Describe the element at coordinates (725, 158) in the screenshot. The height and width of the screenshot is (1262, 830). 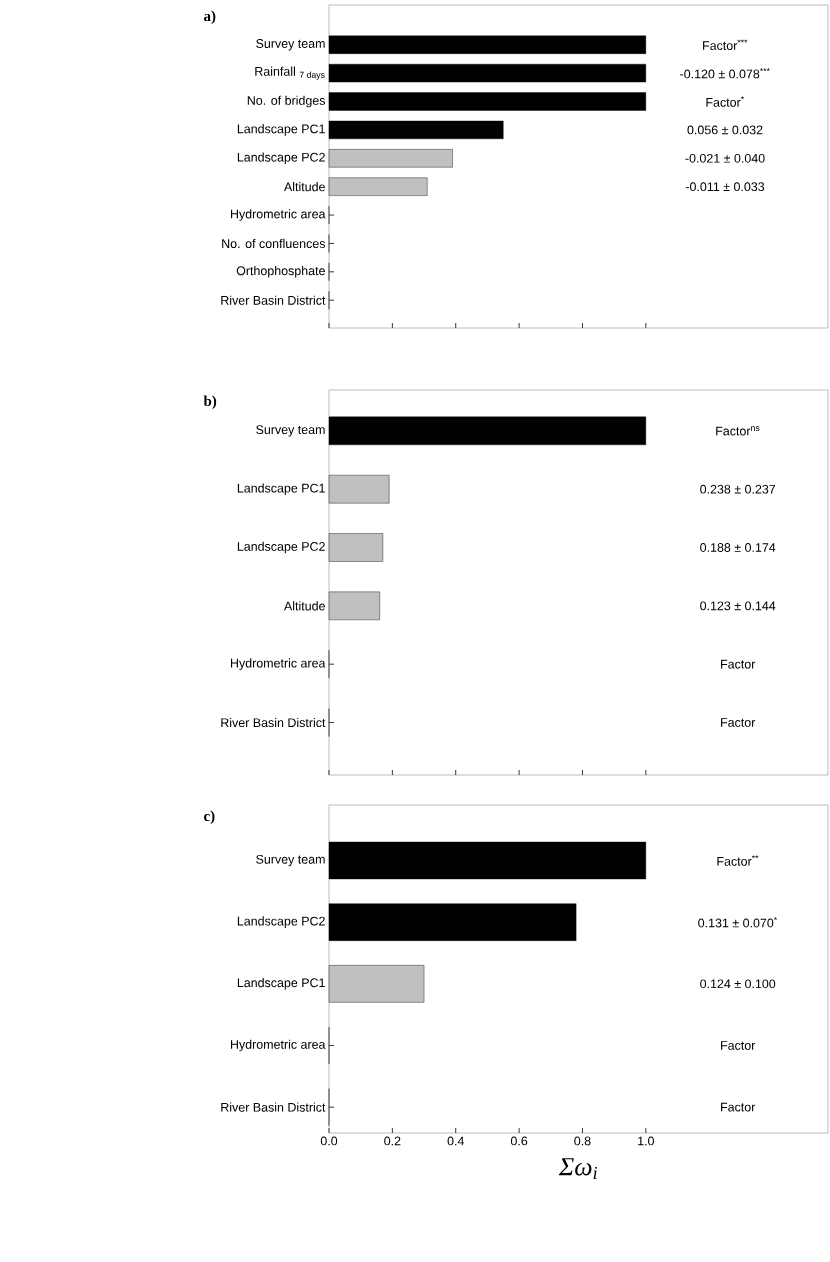
I see `annotation: -0.021 ± 0.040` at that location.